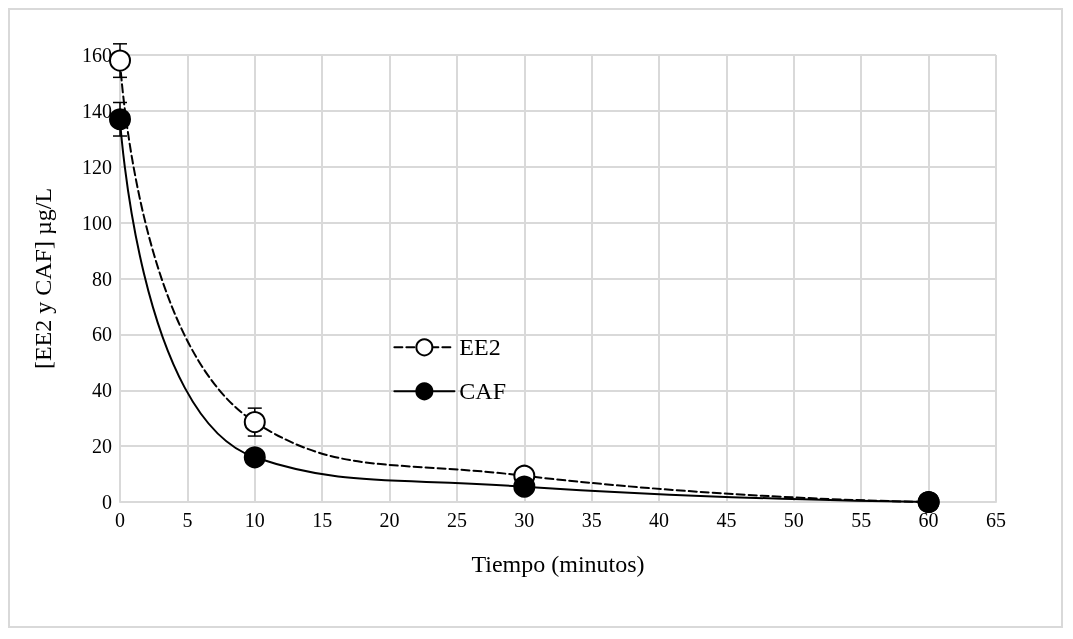 This screenshot has width=1073, height=639. What do you see at coordinates (591, 520) in the screenshot?
I see `x-tick-label: 35` at bounding box center [591, 520].